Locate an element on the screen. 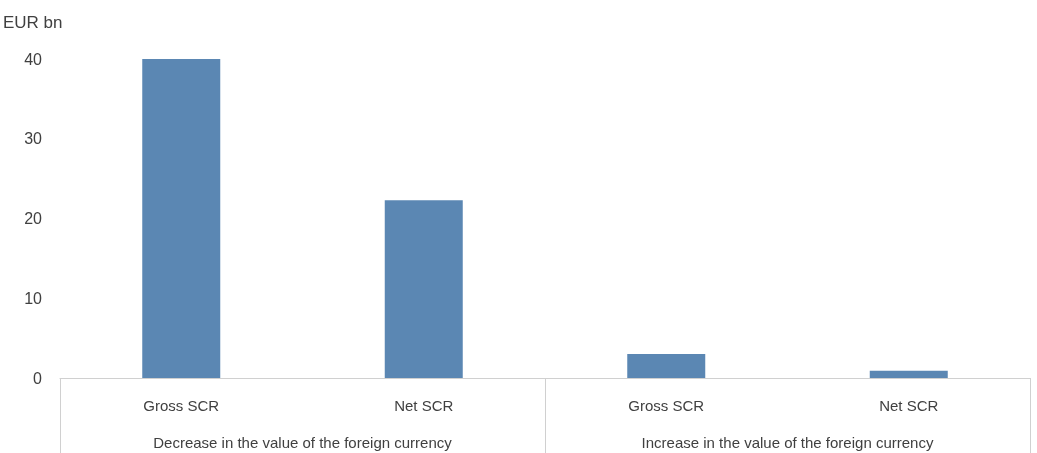 This screenshot has width=1037, height=453. y-tick-label: 10 is located at coordinates (33, 298).